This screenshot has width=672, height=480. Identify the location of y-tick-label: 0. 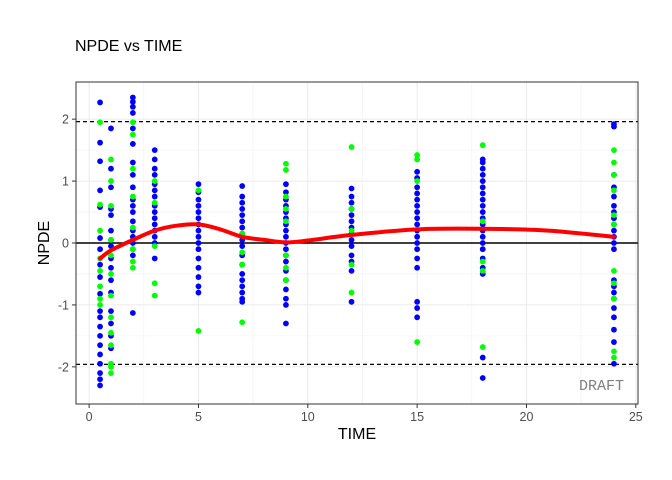
(65, 244).